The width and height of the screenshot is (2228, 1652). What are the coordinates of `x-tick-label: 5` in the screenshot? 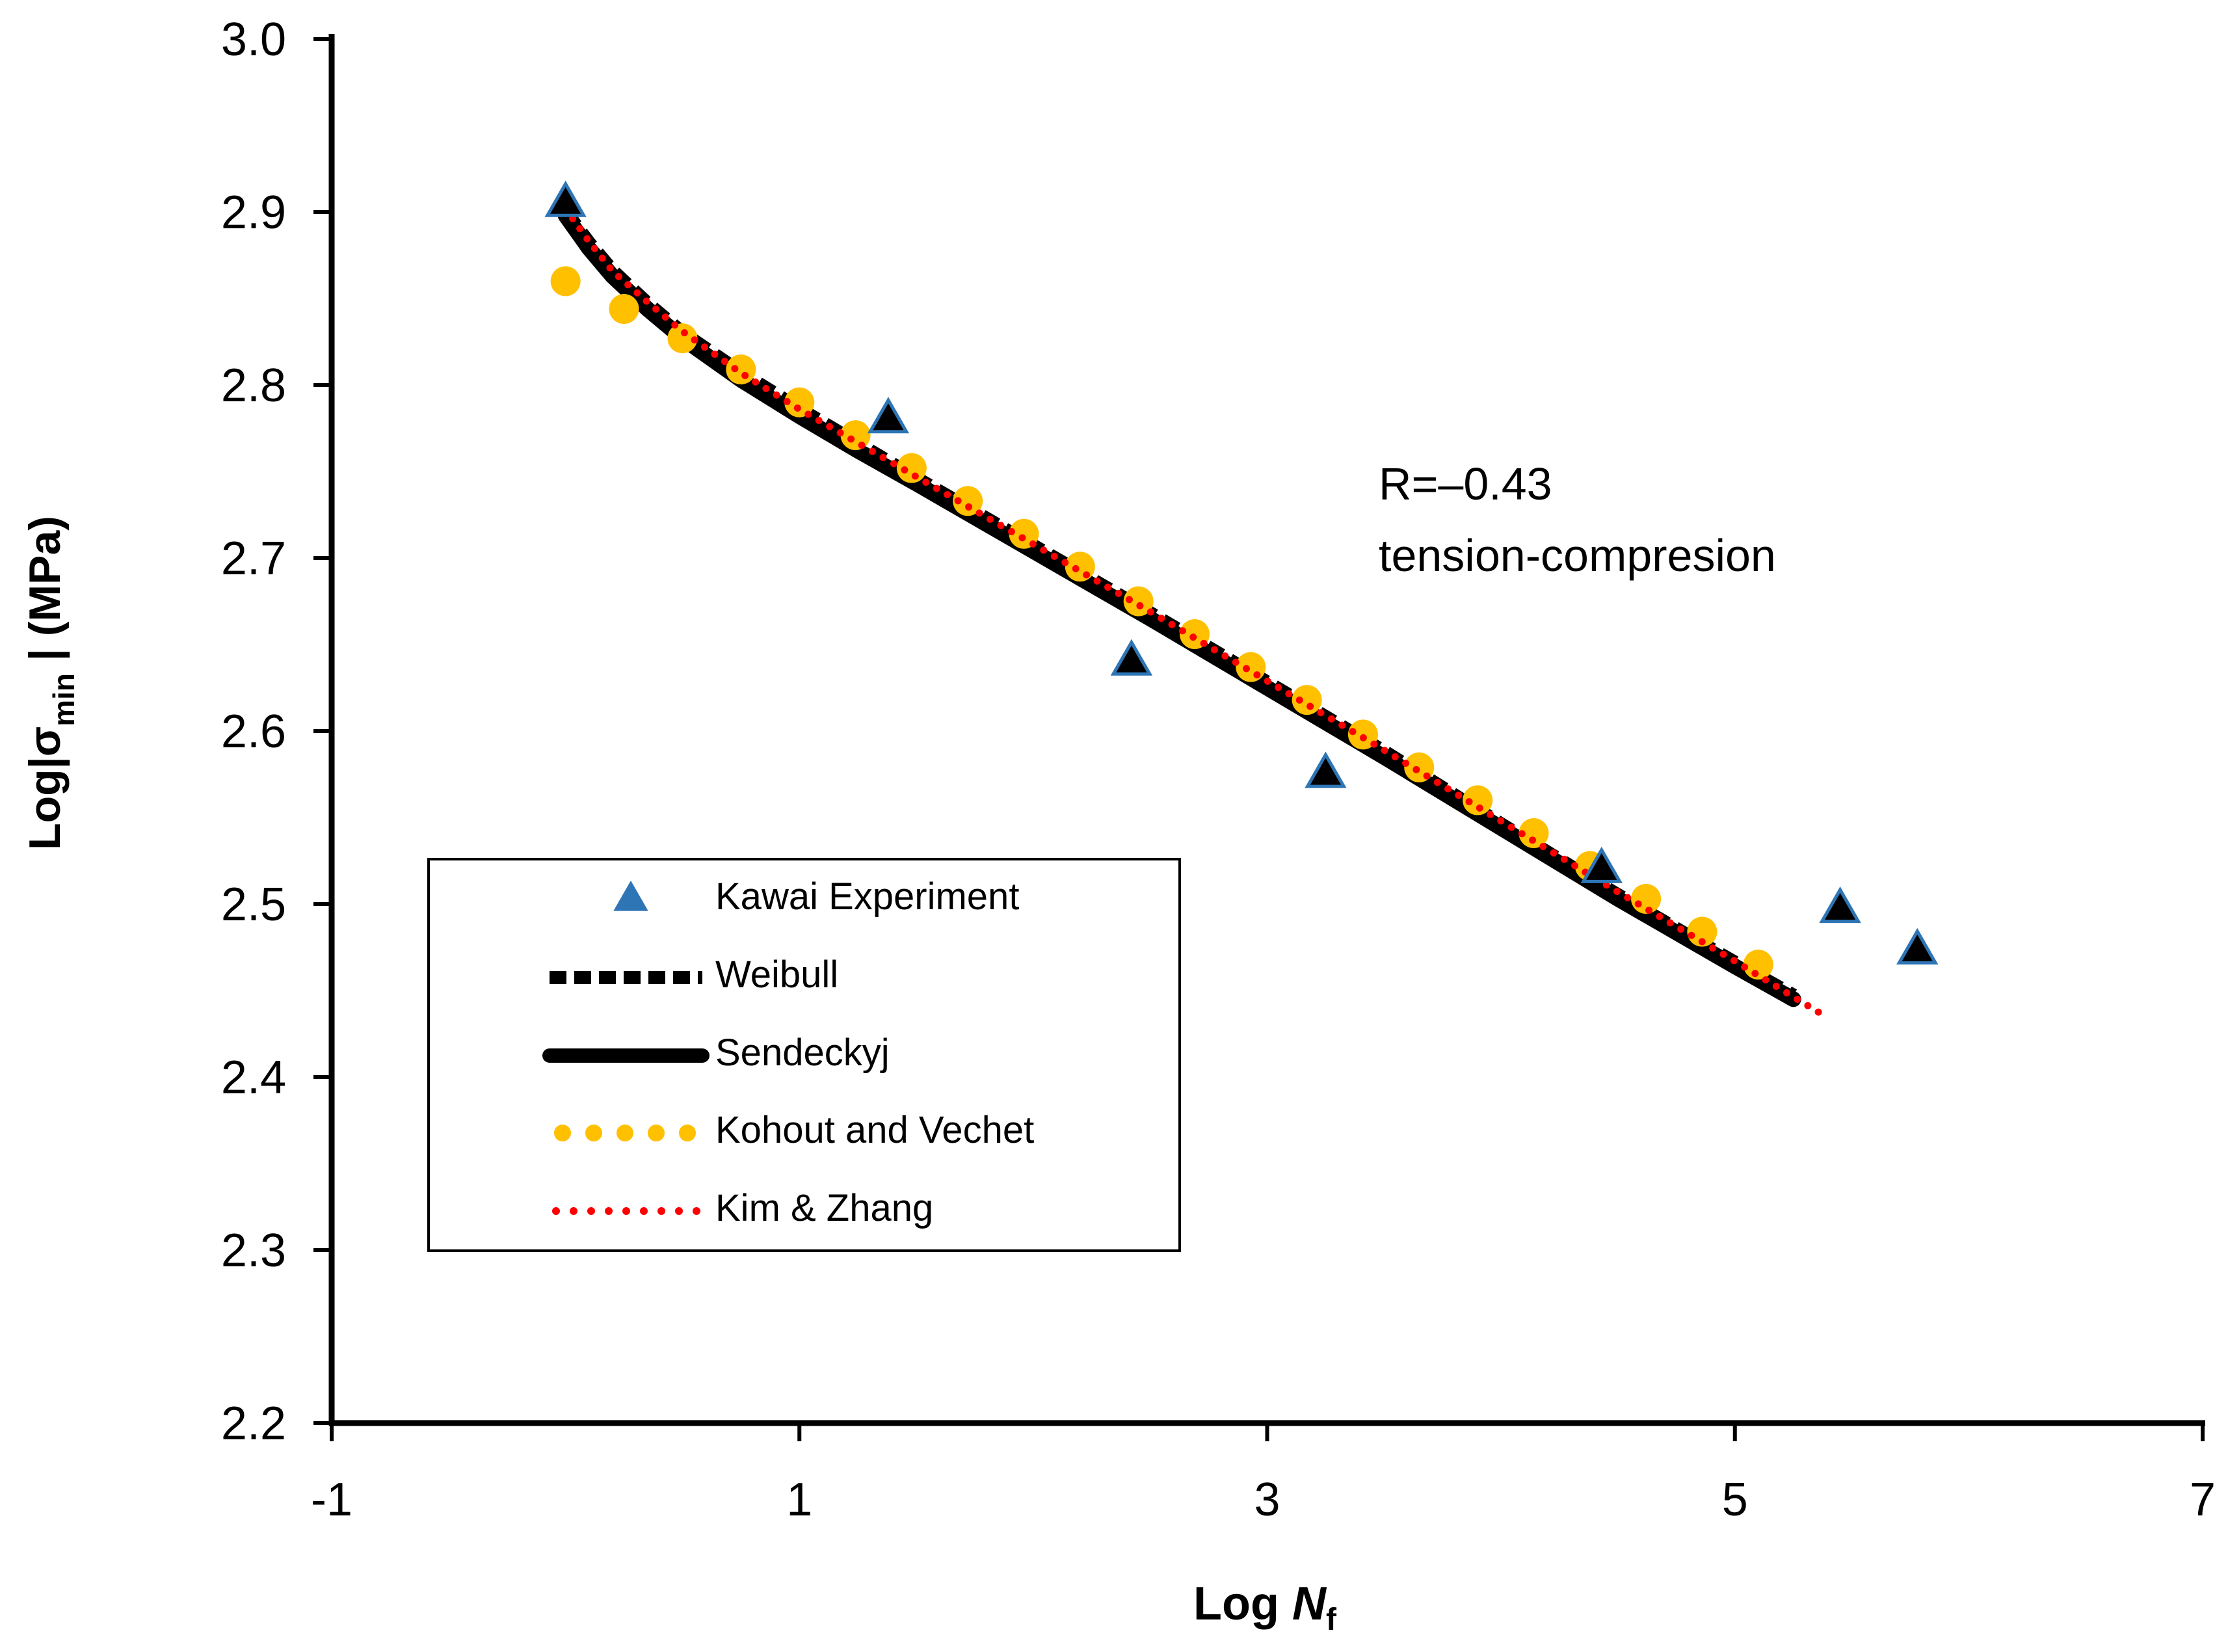 It's located at (1735, 1500).